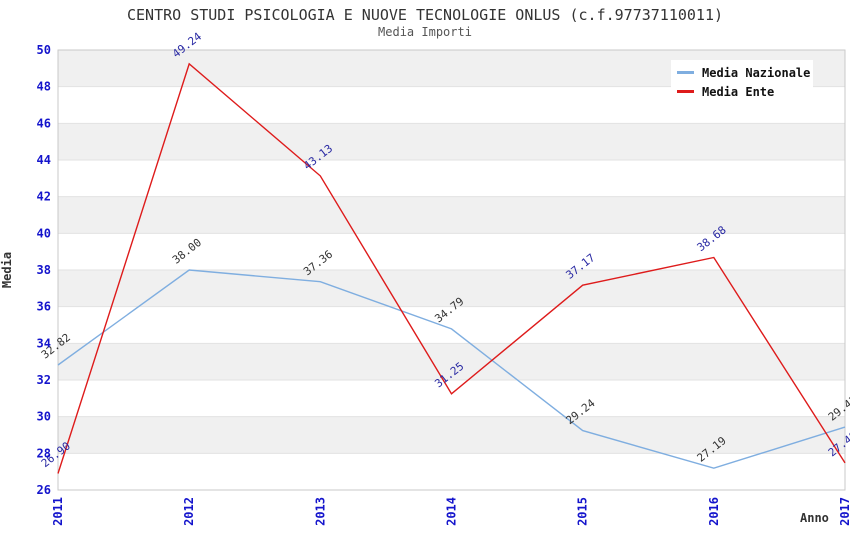 Image resolution: width=850 pixels, height=550 pixels. What do you see at coordinates (838, 408) in the screenshot?
I see `data-label: 29.43` at bounding box center [838, 408].